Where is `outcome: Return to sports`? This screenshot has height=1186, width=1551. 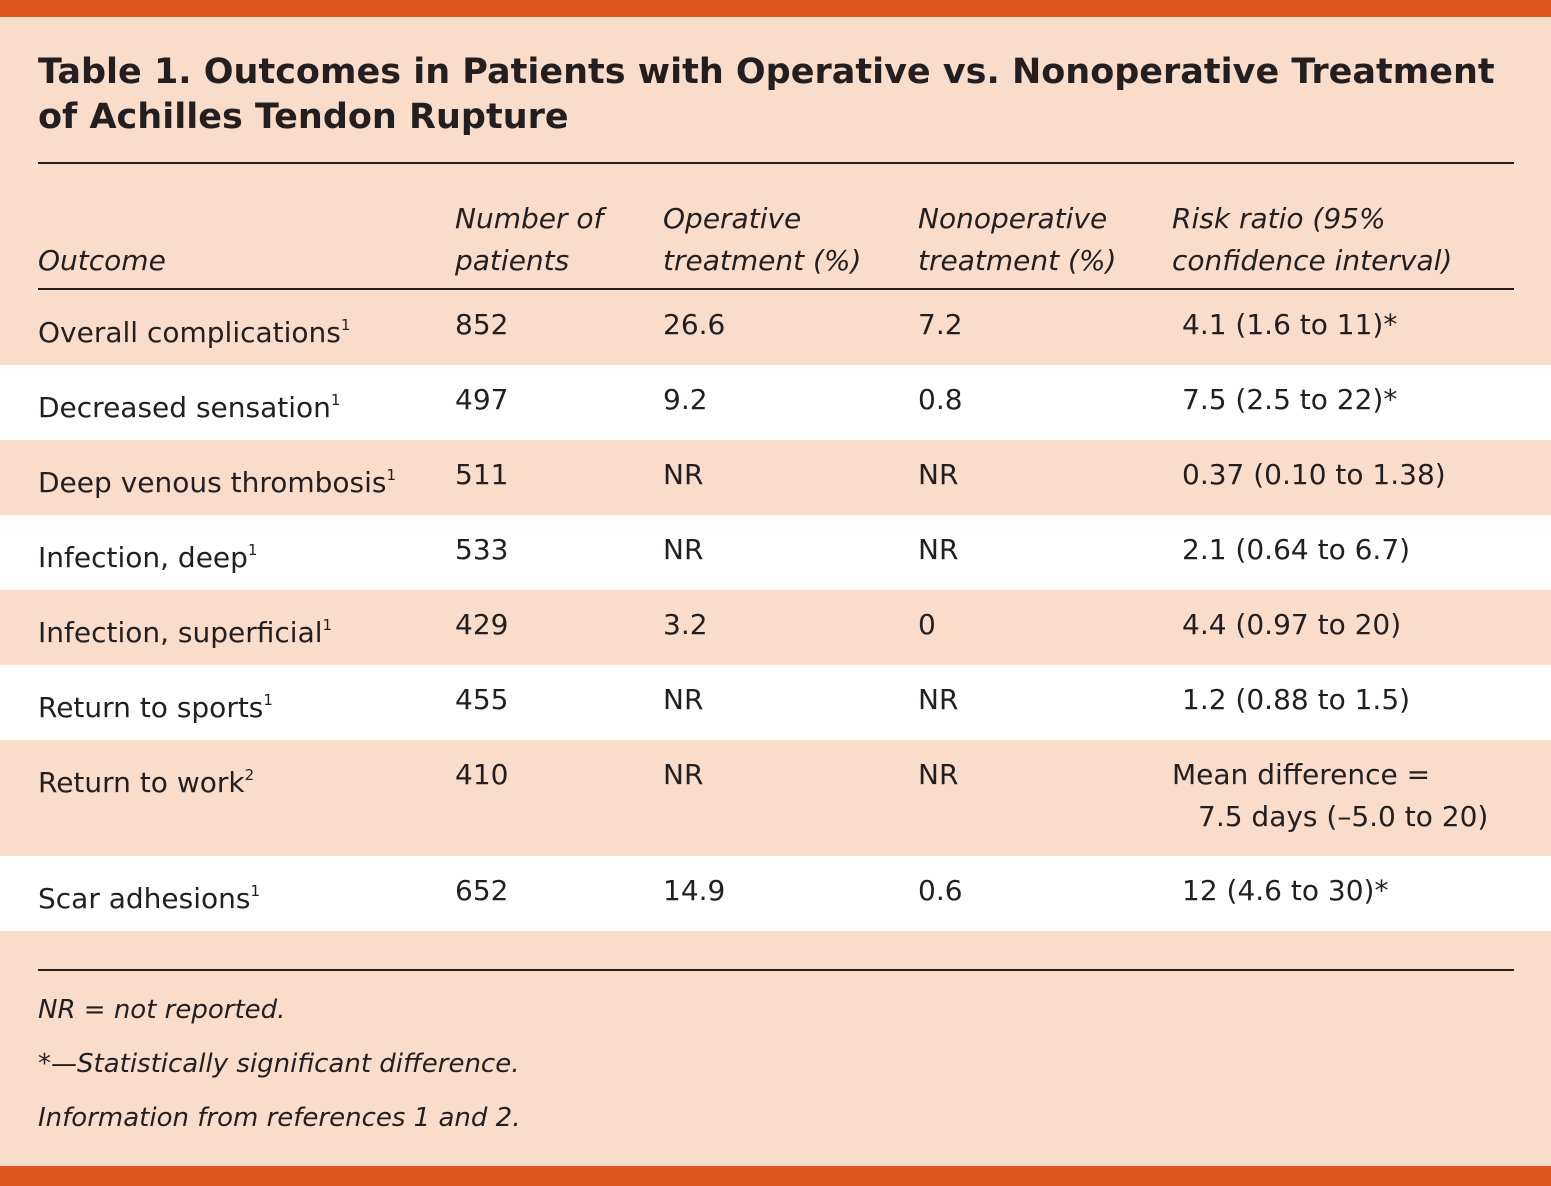
outcome: Return to sports is located at coordinates (151, 707).